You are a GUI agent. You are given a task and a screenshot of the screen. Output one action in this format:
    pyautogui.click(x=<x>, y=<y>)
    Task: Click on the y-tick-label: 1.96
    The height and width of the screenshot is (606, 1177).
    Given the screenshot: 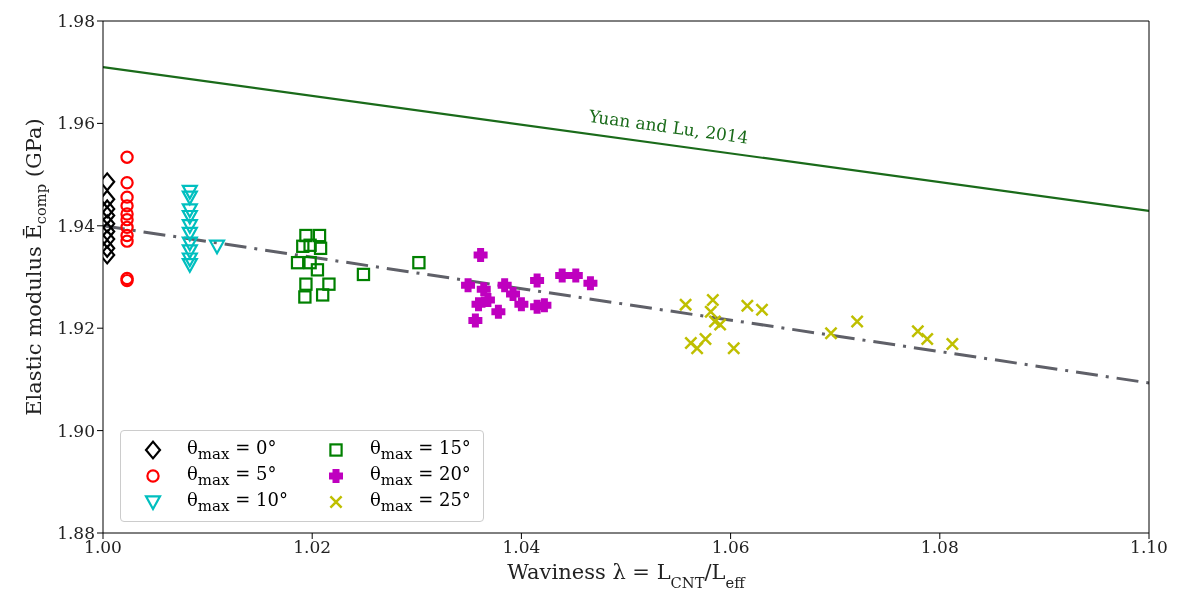 What is the action you would take?
    pyautogui.click(x=76, y=123)
    